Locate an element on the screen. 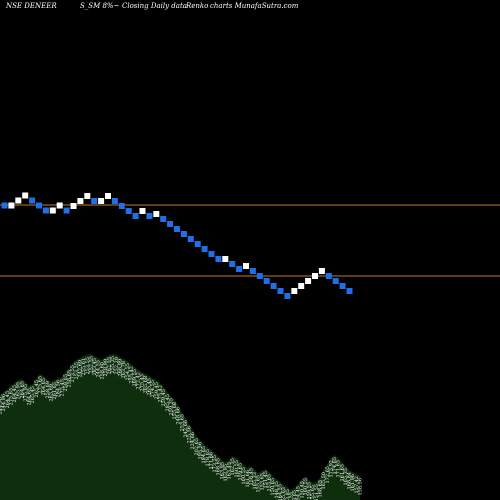 This screenshot has height=500, width=500. volume-label: 265.45 is located at coordinates (150, 387).